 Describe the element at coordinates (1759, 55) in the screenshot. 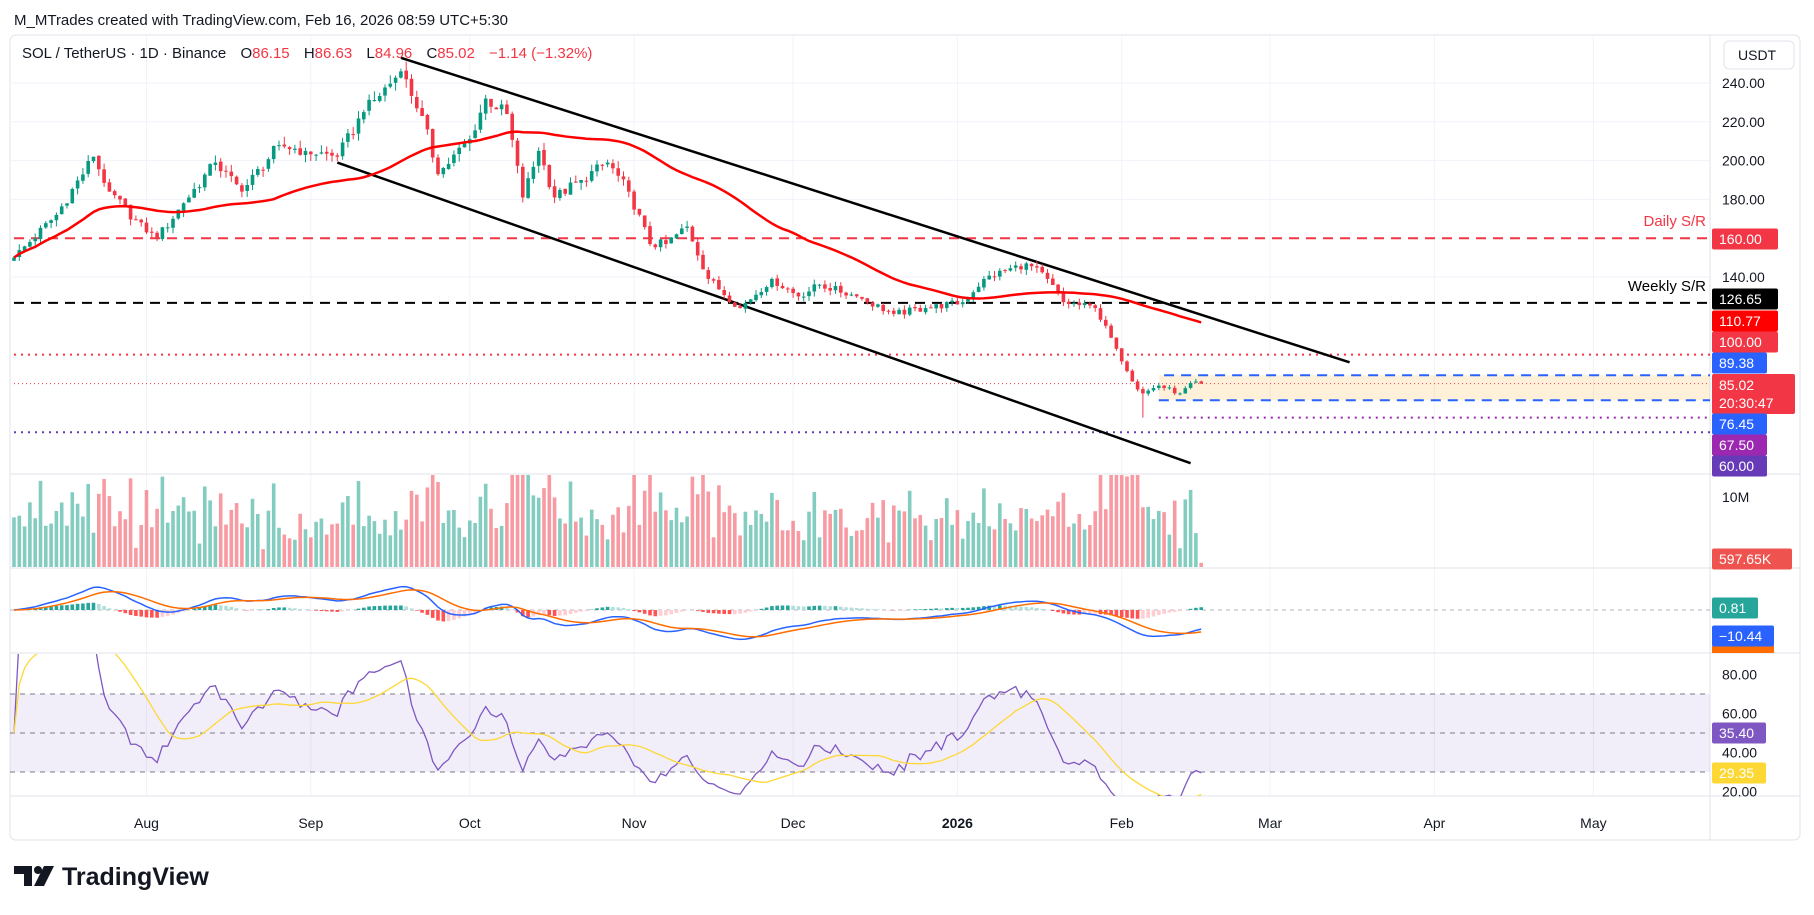

I see `currency-button: USDT` at that location.